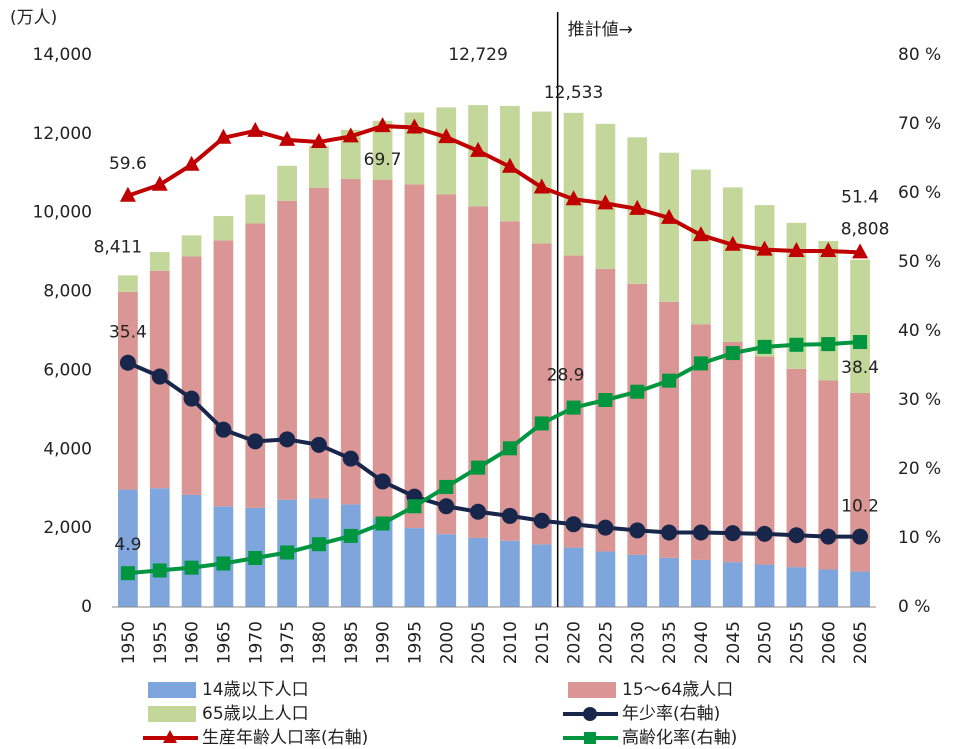 The image size is (968, 749). I want to click on data-label: 4.9, so click(127, 545).